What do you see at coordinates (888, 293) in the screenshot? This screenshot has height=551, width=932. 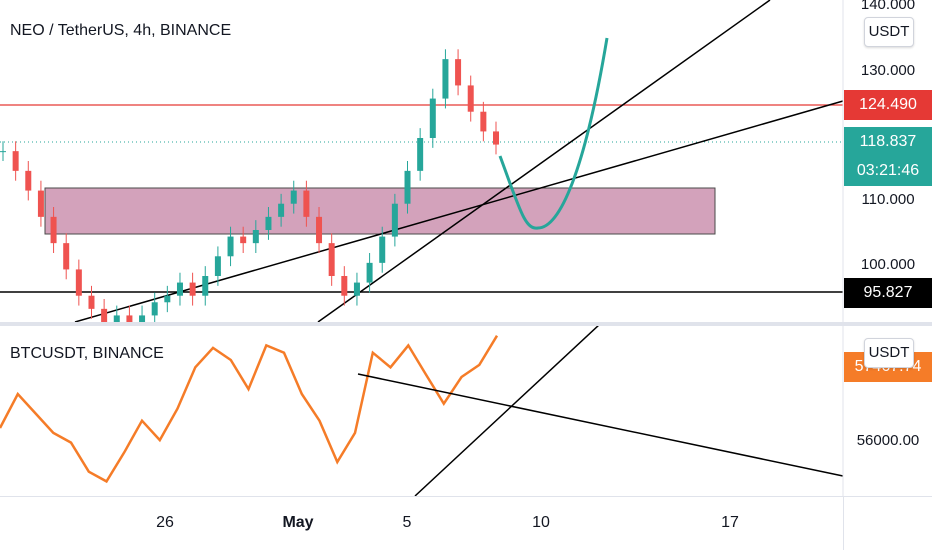 I see `support-price-badge: 95.827` at bounding box center [888, 293].